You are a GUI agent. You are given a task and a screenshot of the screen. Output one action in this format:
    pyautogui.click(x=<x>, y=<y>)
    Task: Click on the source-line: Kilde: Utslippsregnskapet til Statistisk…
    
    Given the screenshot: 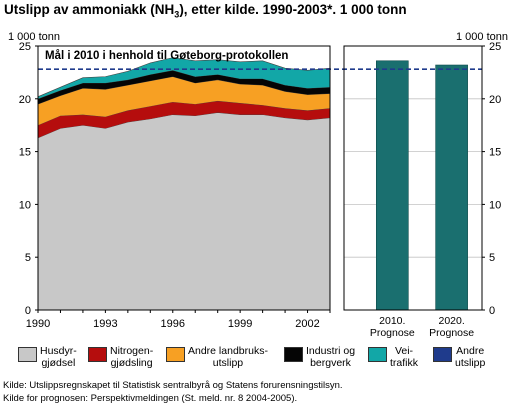 What is the action you would take?
    pyautogui.click(x=173, y=385)
    